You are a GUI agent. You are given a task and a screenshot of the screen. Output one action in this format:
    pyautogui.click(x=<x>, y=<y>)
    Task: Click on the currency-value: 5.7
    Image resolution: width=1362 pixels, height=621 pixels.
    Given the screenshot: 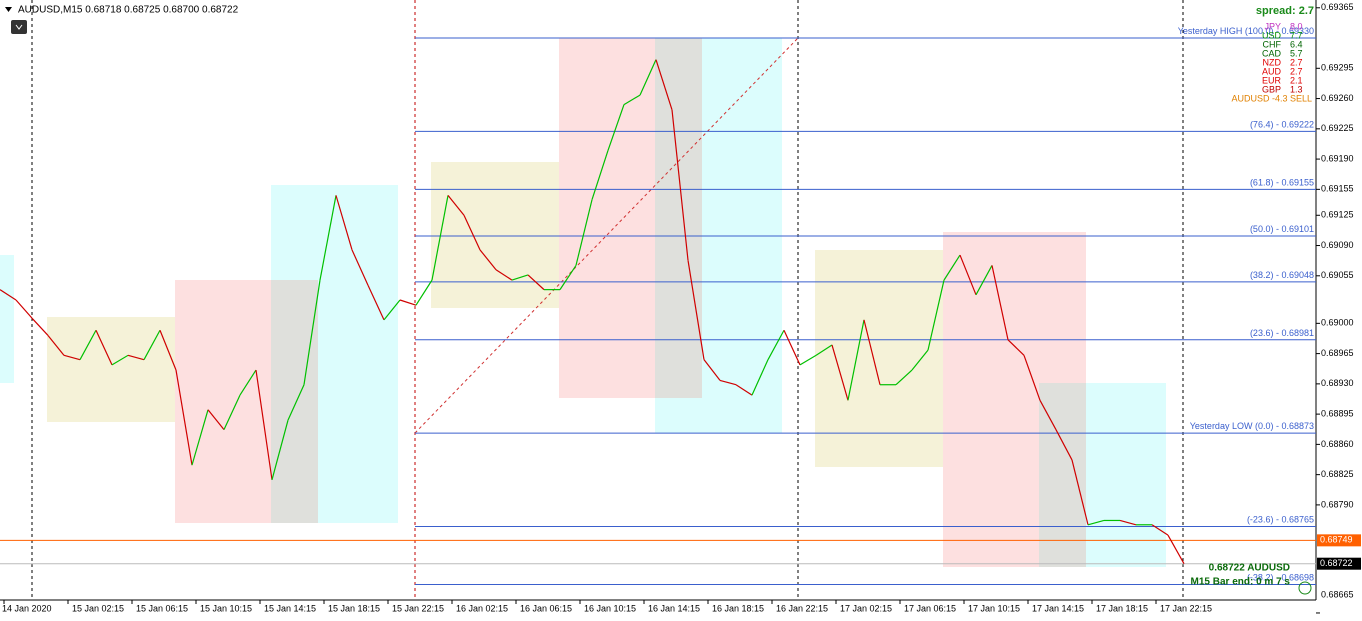 What is the action you would take?
    pyautogui.click(x=1296, y=53)
    